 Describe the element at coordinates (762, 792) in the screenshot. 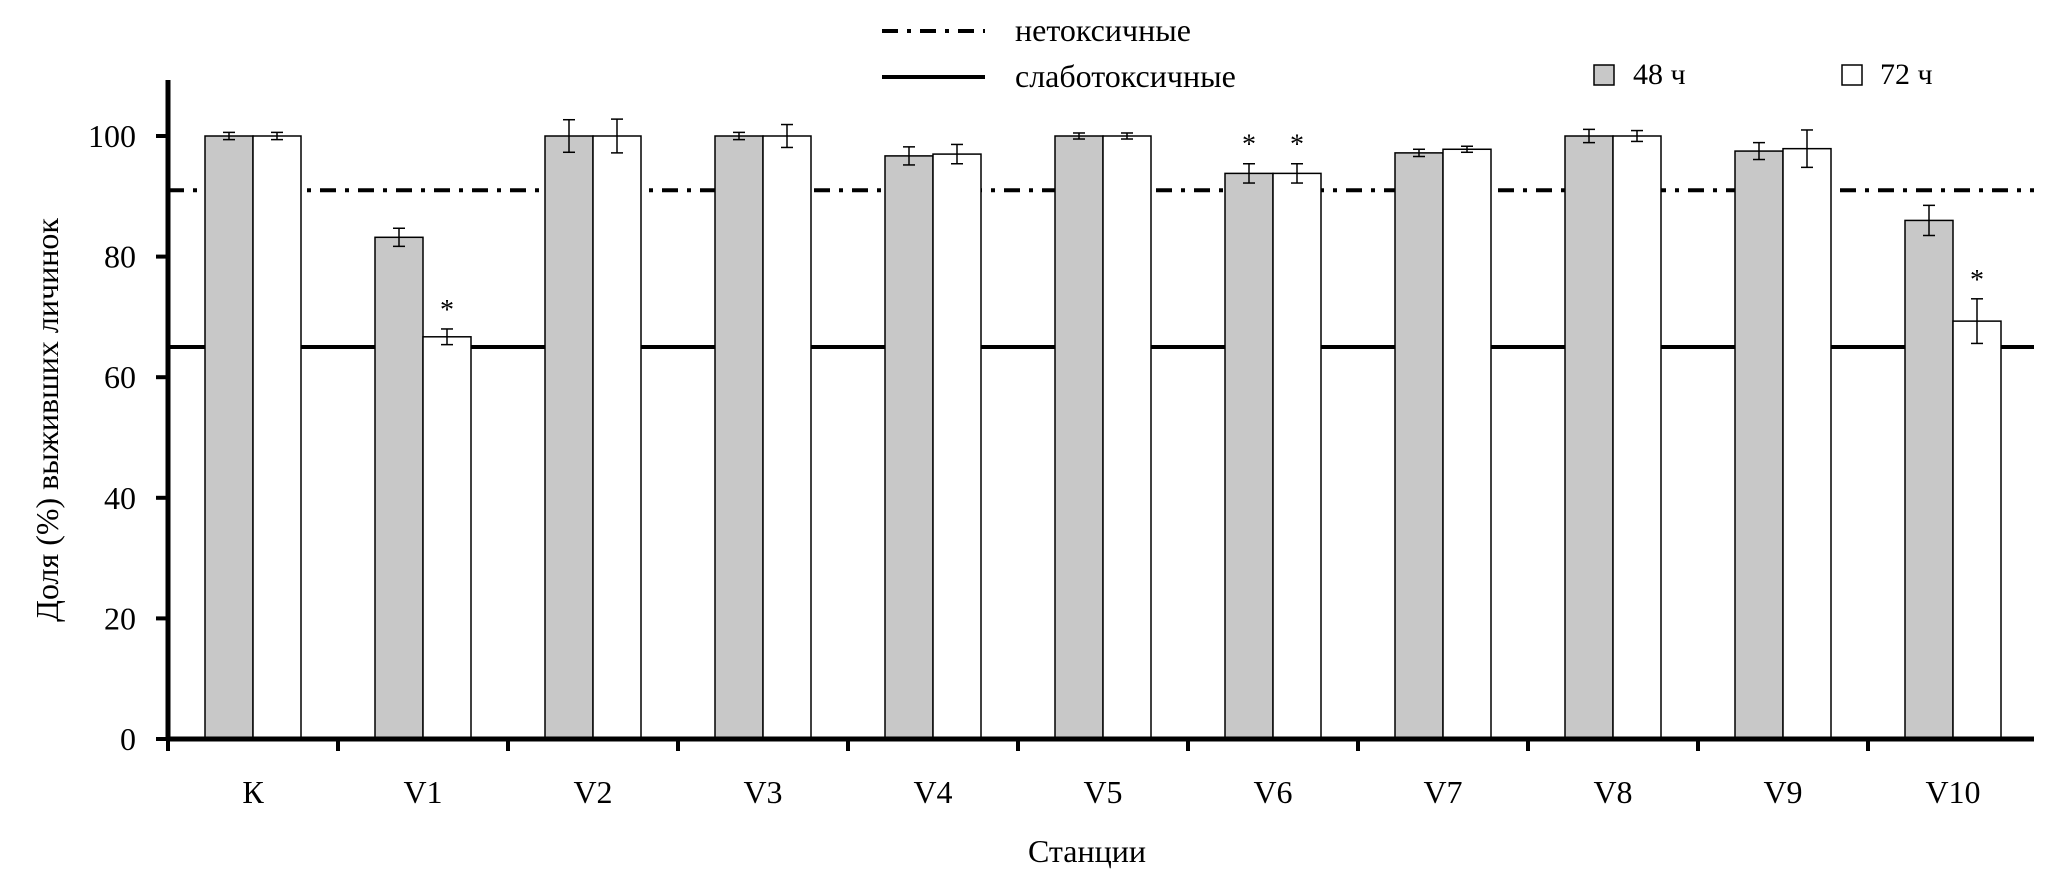

I see `x-tick-label-V3: V3` at that location.